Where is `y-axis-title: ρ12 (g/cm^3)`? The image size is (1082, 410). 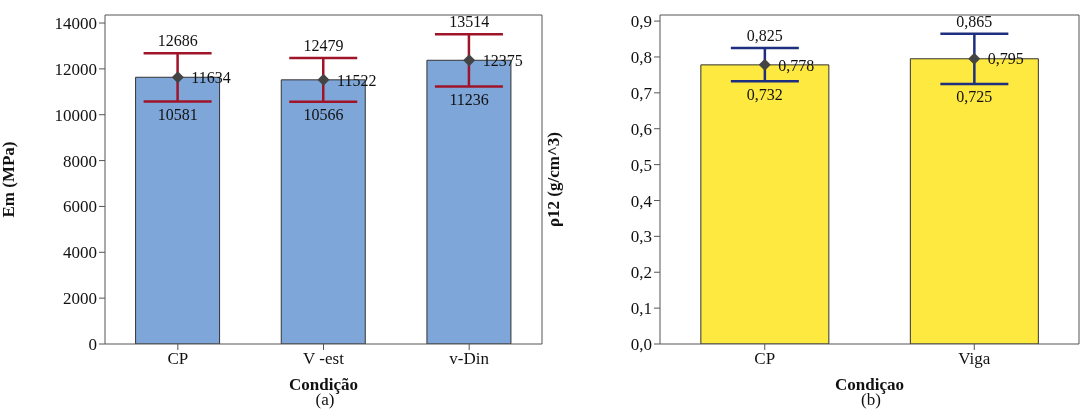
y-axis-title: ρ12 (g/cm^3) is located at coordinates (554, 179).